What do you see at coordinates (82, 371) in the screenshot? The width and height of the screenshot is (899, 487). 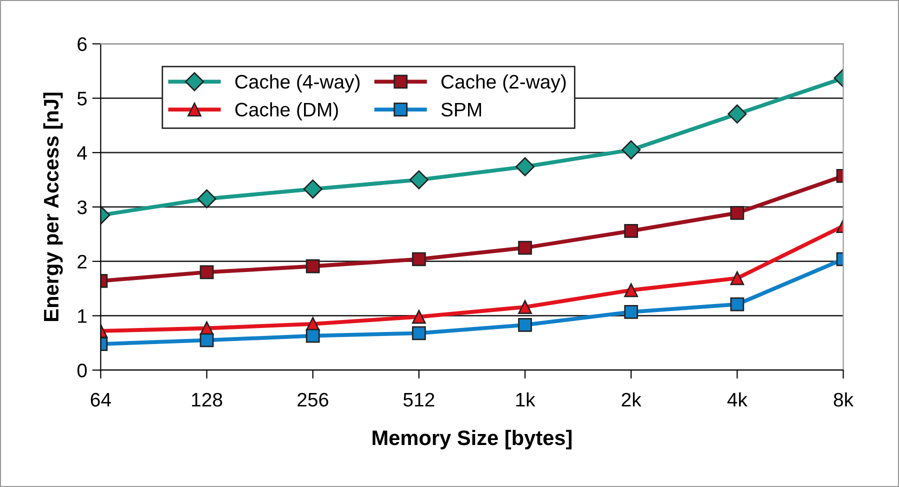 I see `y-tick-label: 0` at bounding box center [82, 371].